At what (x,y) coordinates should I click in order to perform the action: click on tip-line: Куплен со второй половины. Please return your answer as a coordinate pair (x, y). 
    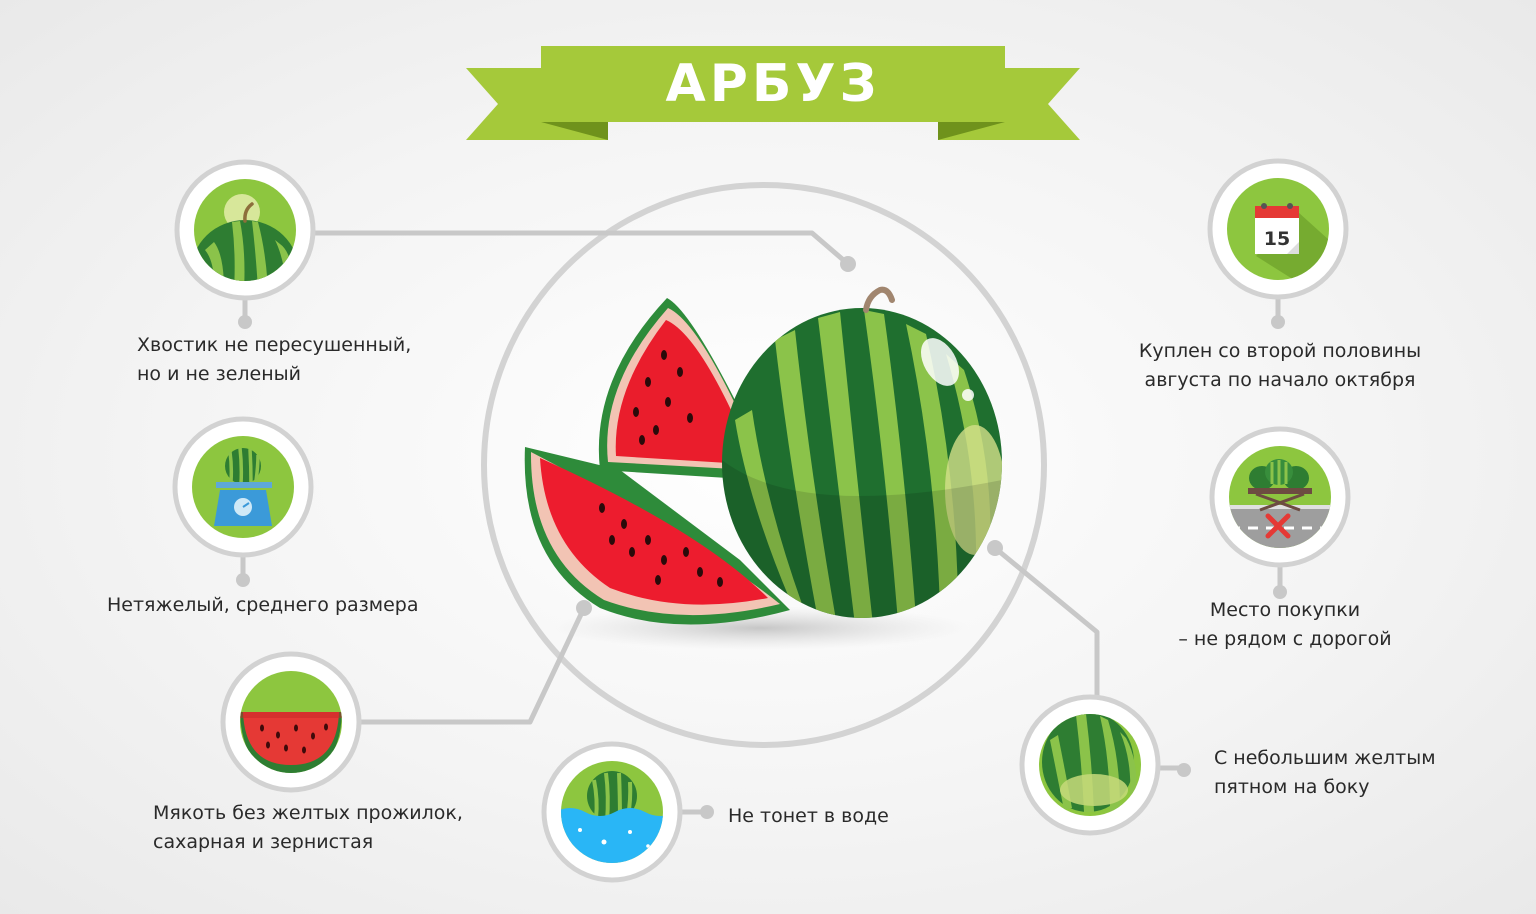
    Looking at the image, I should click on (1280, 351).